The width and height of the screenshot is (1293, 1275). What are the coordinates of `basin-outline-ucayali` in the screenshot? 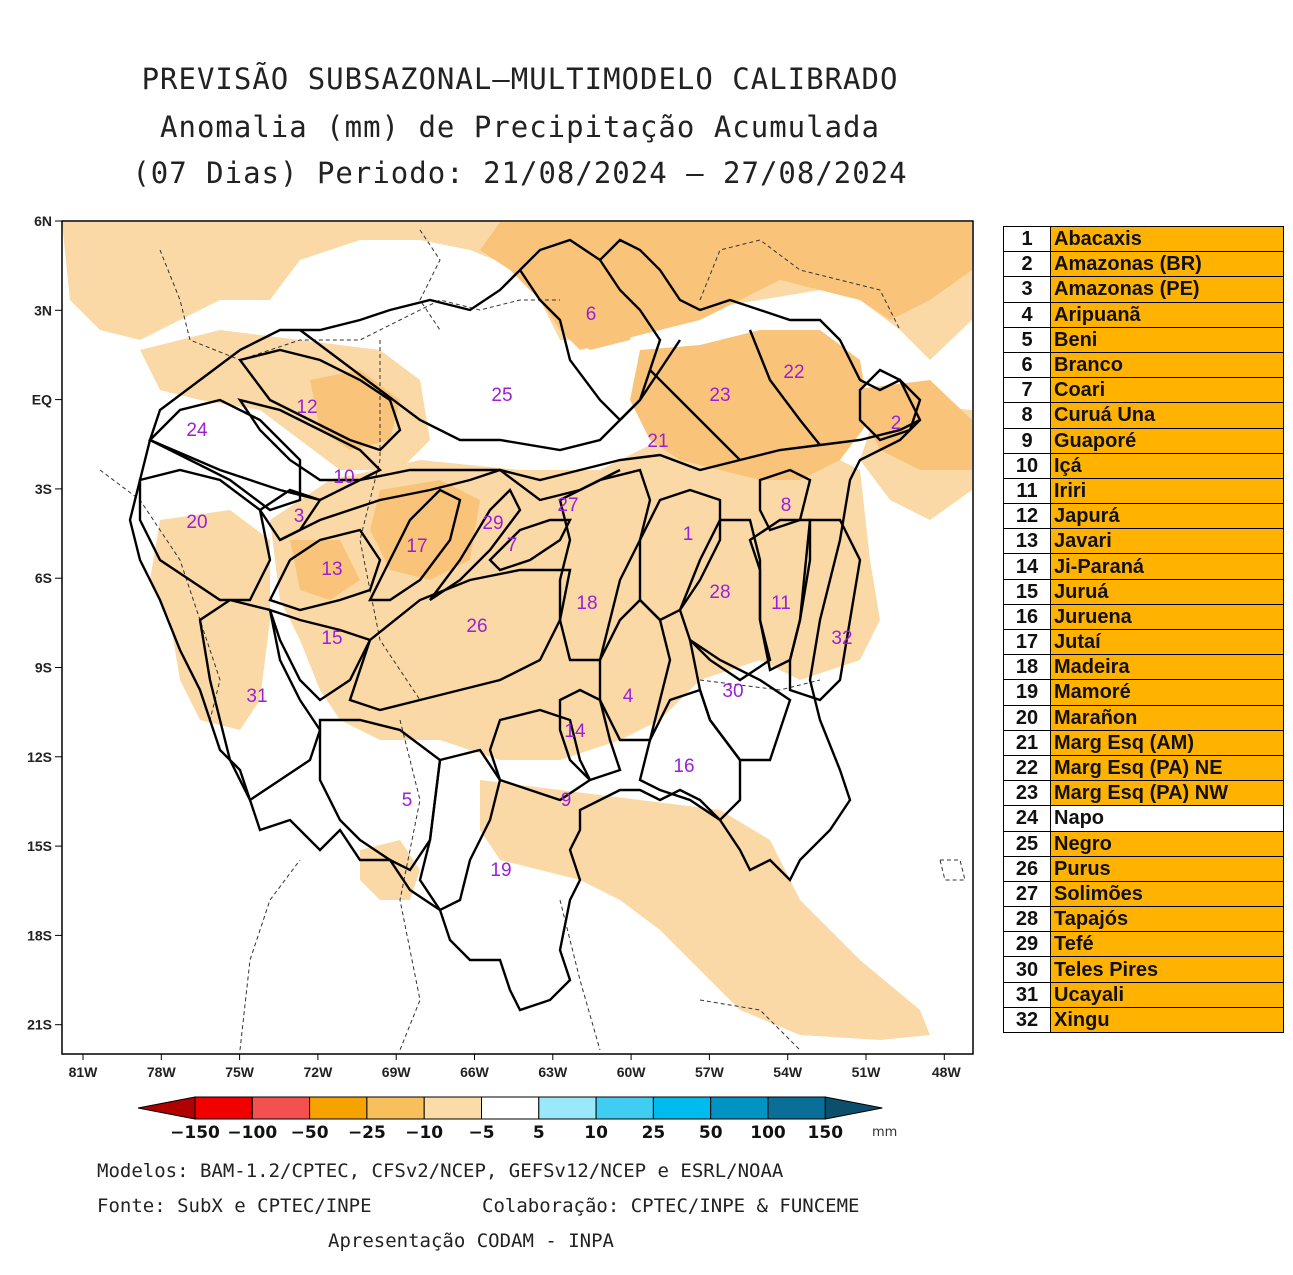 It's located at (260, 700).